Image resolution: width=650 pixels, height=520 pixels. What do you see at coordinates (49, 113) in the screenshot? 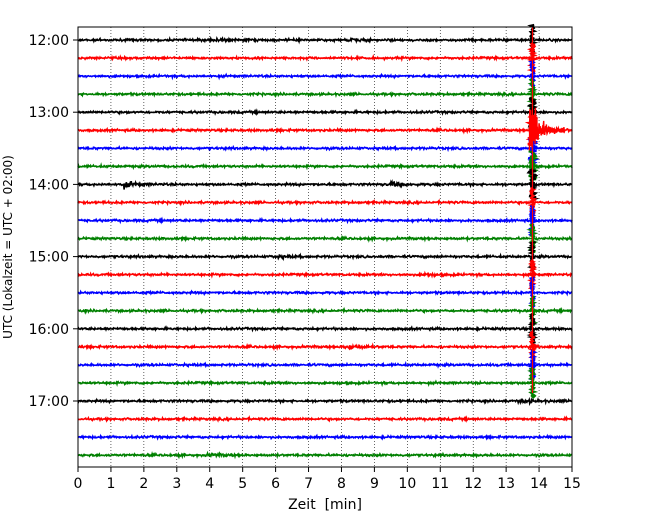
I see `y-tick-label: 13:00` at bounding box center [49, 113].